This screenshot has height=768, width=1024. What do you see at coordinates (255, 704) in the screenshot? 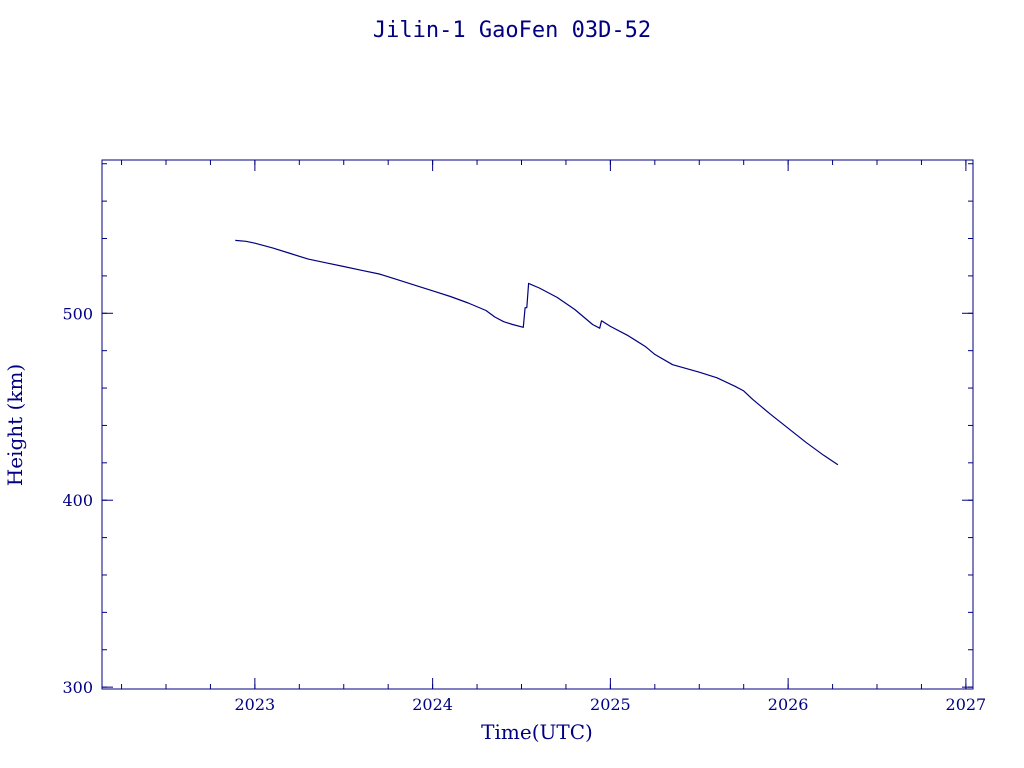
I see `x-tick-label: 2023` at bounding box center [255, 704].